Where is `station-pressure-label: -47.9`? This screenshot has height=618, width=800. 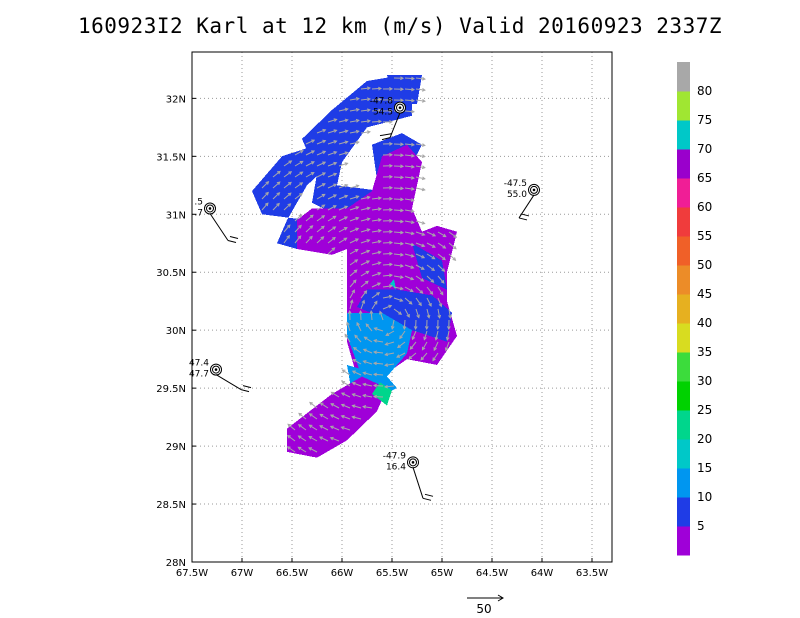
station-pressure-label: -47.9 is located at coordinates (395, 456).